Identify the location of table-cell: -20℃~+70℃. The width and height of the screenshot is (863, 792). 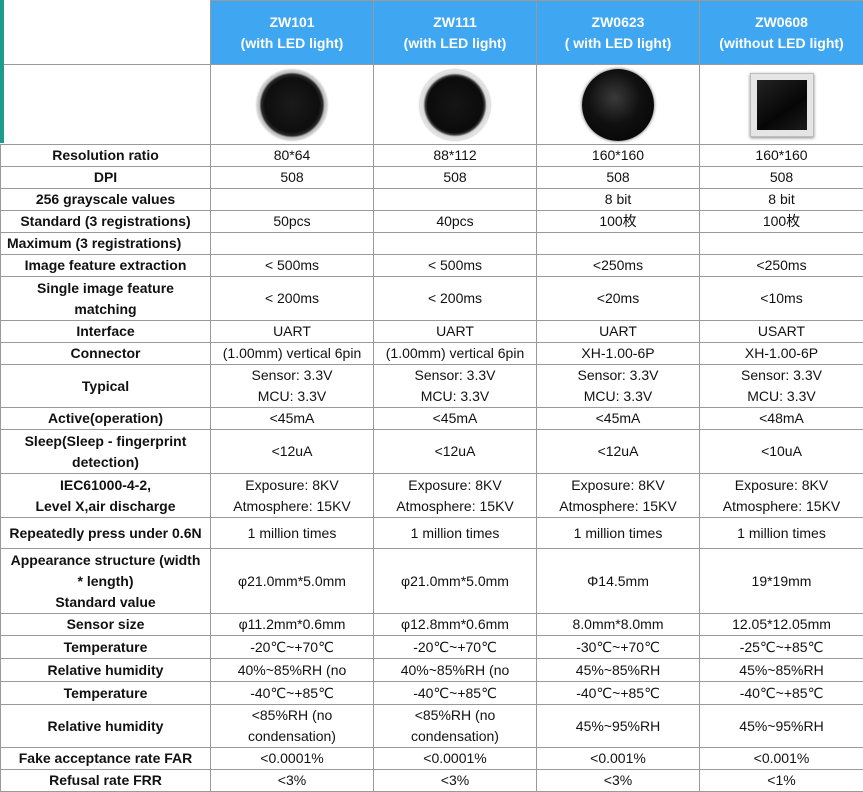
(455, 647).